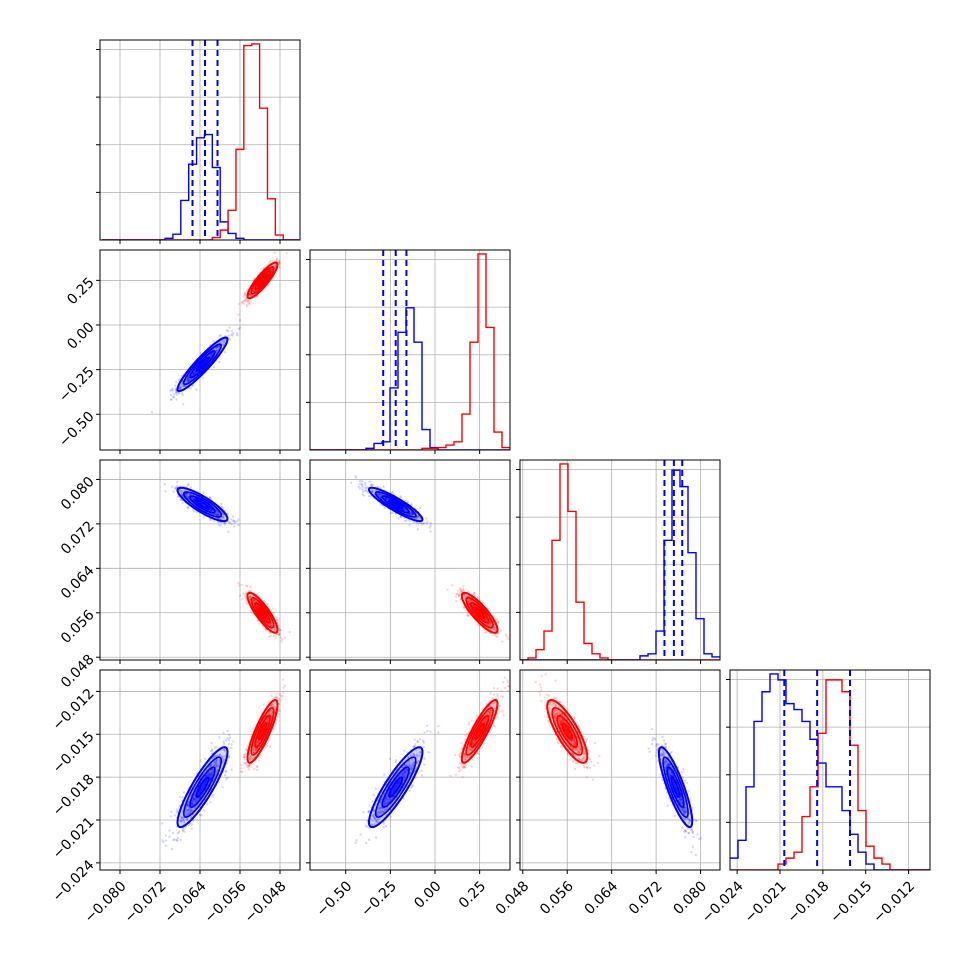 This screenshot has height=970, width=970. I want to click on scatter-points, so click(227, 561).